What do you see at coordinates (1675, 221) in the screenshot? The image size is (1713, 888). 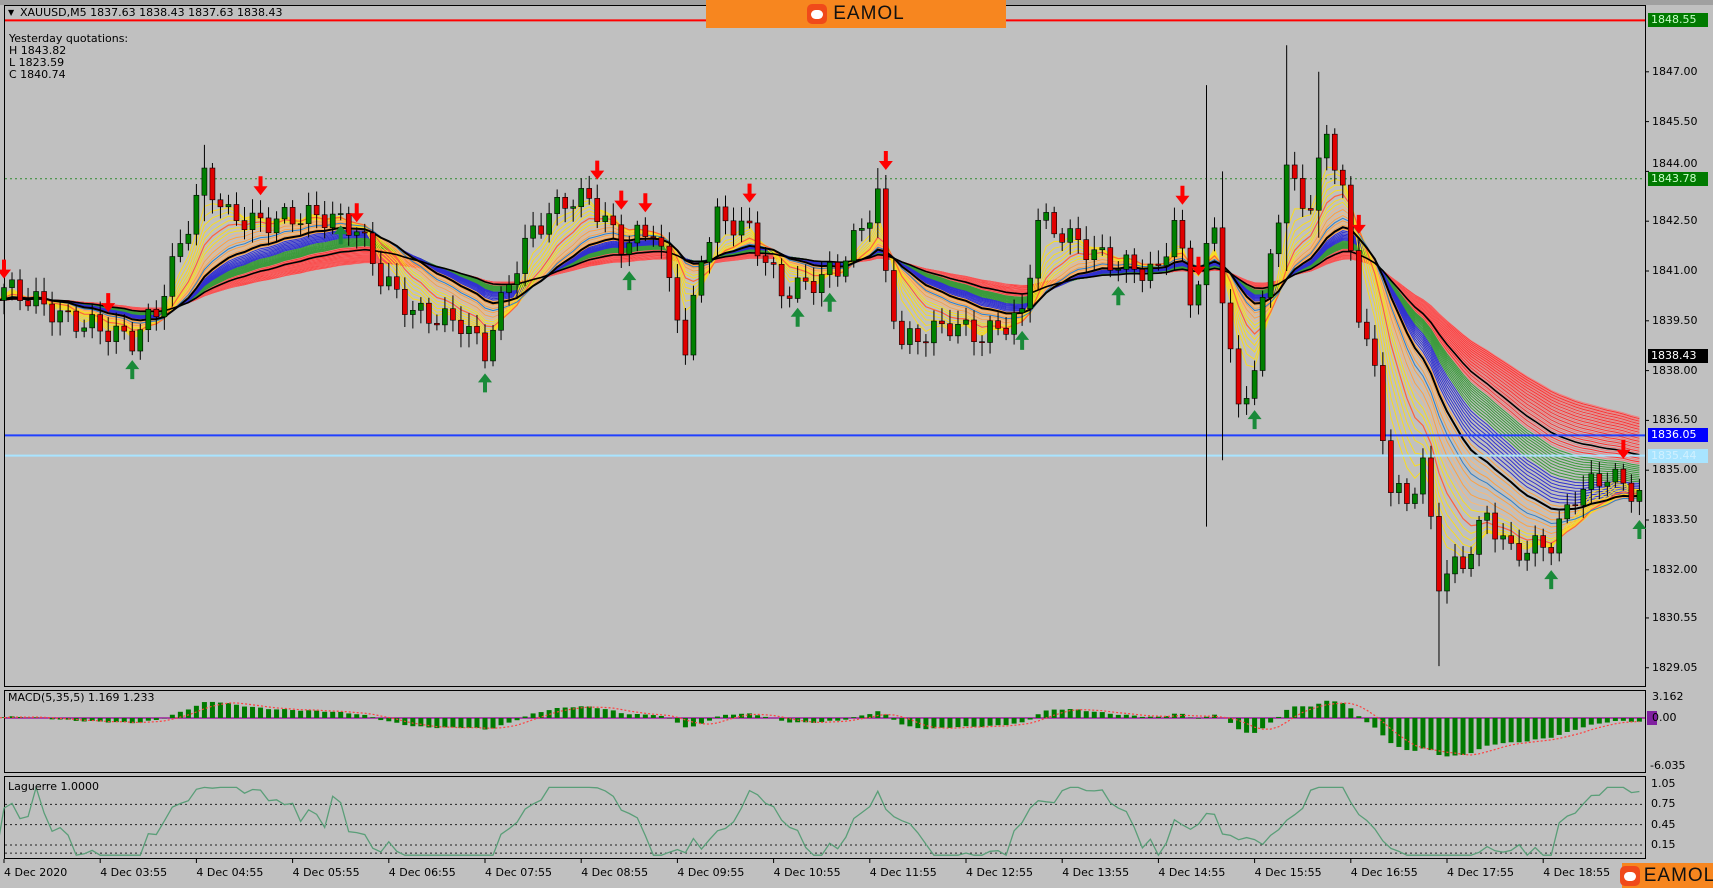 I see `price-axis-label: 1842.50` at bounding box center [1675, 221].